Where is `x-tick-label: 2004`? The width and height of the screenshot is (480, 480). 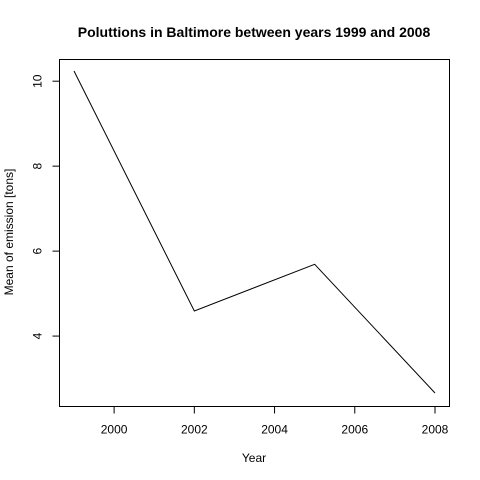 x-tick-label: 2004 is located at coordinates (274, 430).